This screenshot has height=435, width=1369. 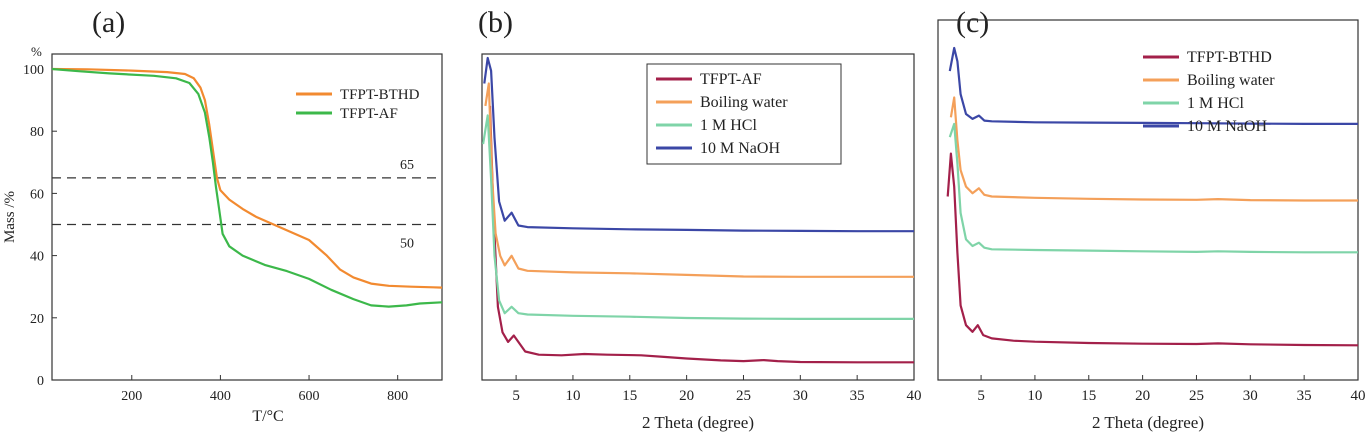 What do you see at coordinates (36, 51) in the screenshot?
I see `panel-a-y-unit: %` at bounding box center [36, 51].